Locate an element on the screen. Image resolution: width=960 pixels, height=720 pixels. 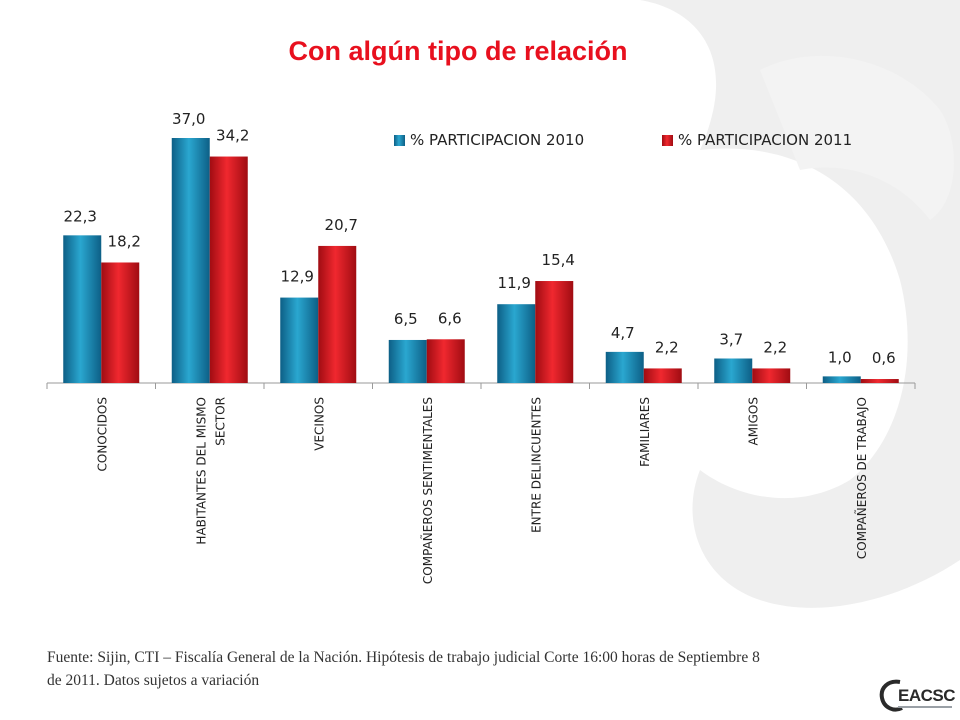
data-label: 0,6 is located at coordinates (884, 358).